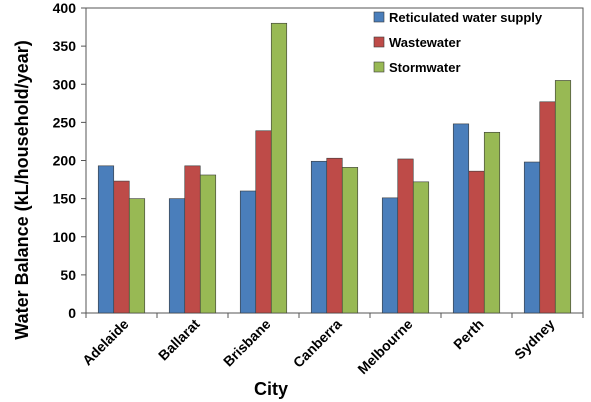  What do you see at coordinates (247, 343) in the screenshot?
I see `x-category-label: Brisbane` at bounding box center [247, 343].